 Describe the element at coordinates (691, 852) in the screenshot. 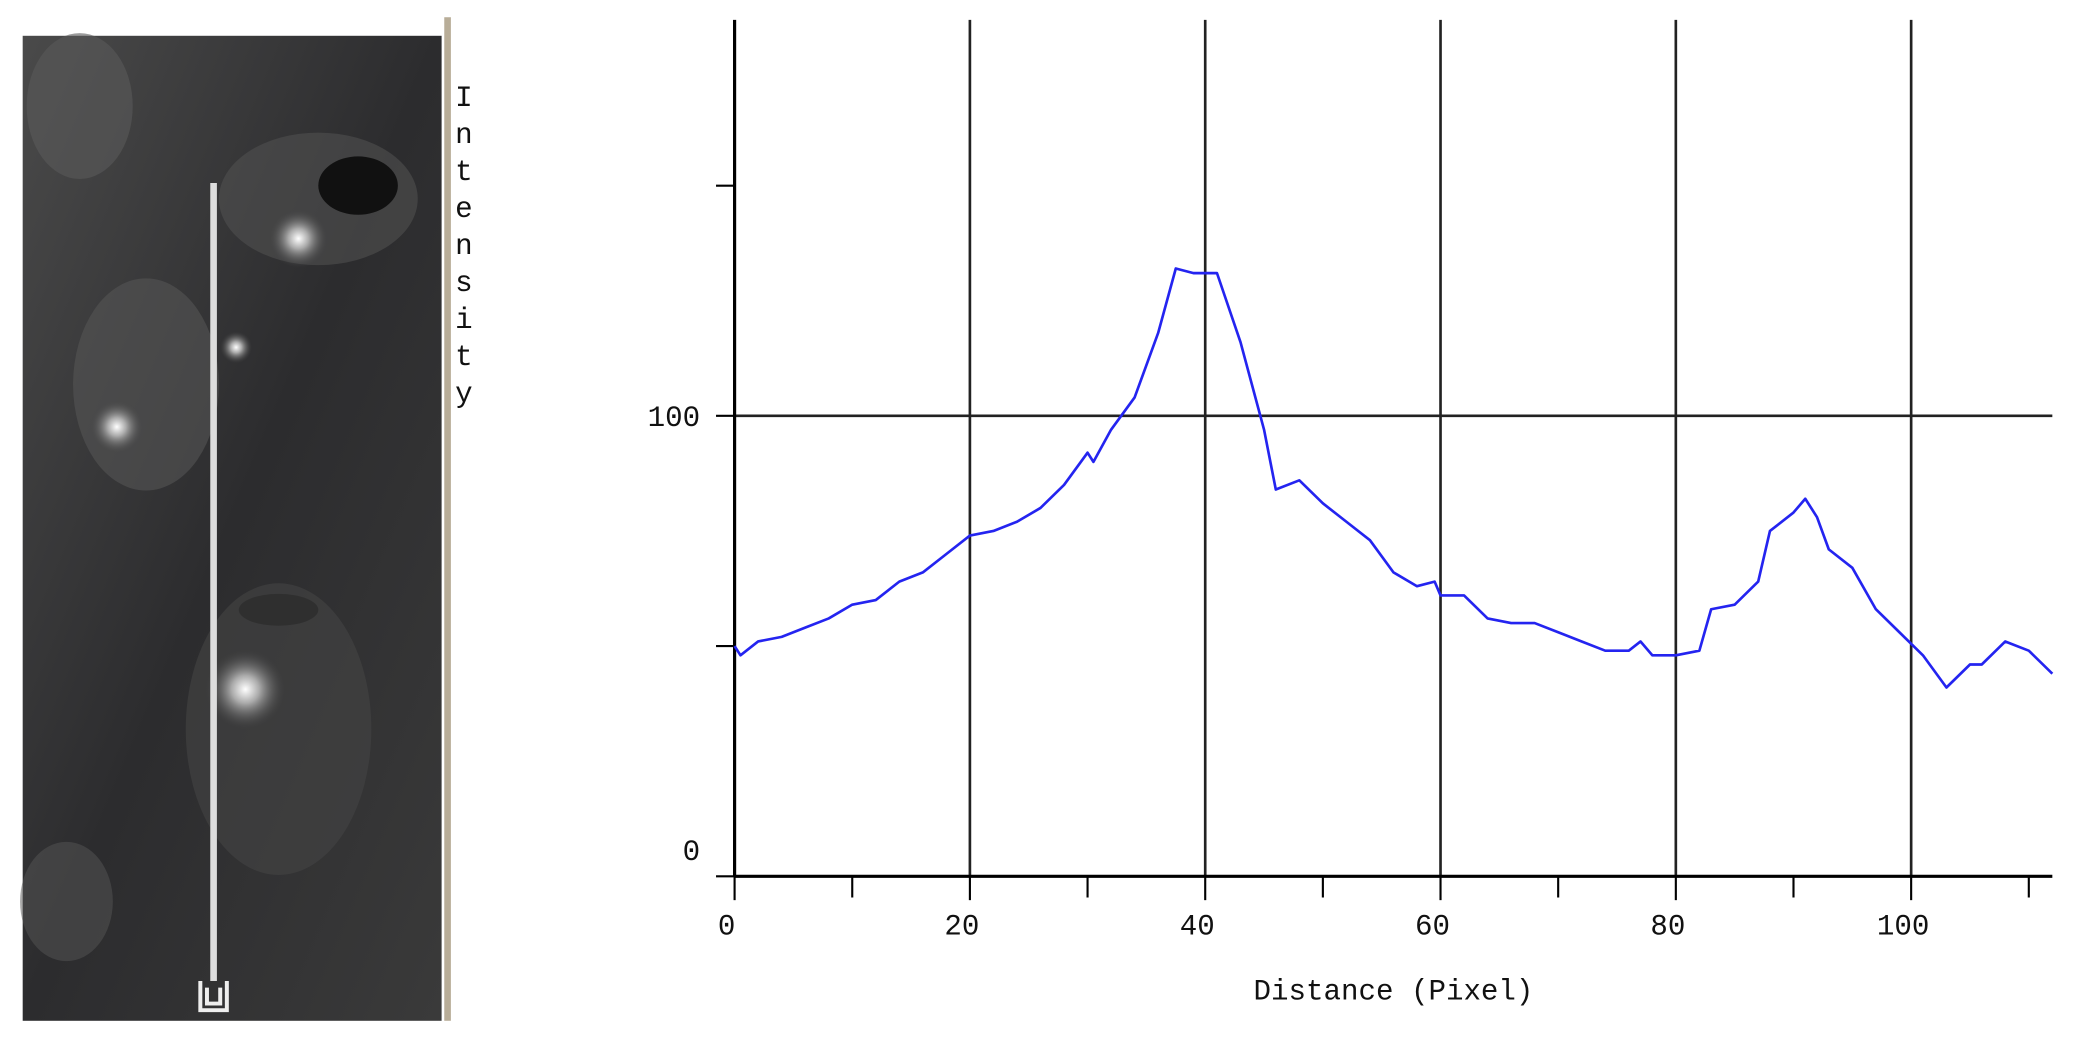

I see `y-tick-label: 0` at that location.